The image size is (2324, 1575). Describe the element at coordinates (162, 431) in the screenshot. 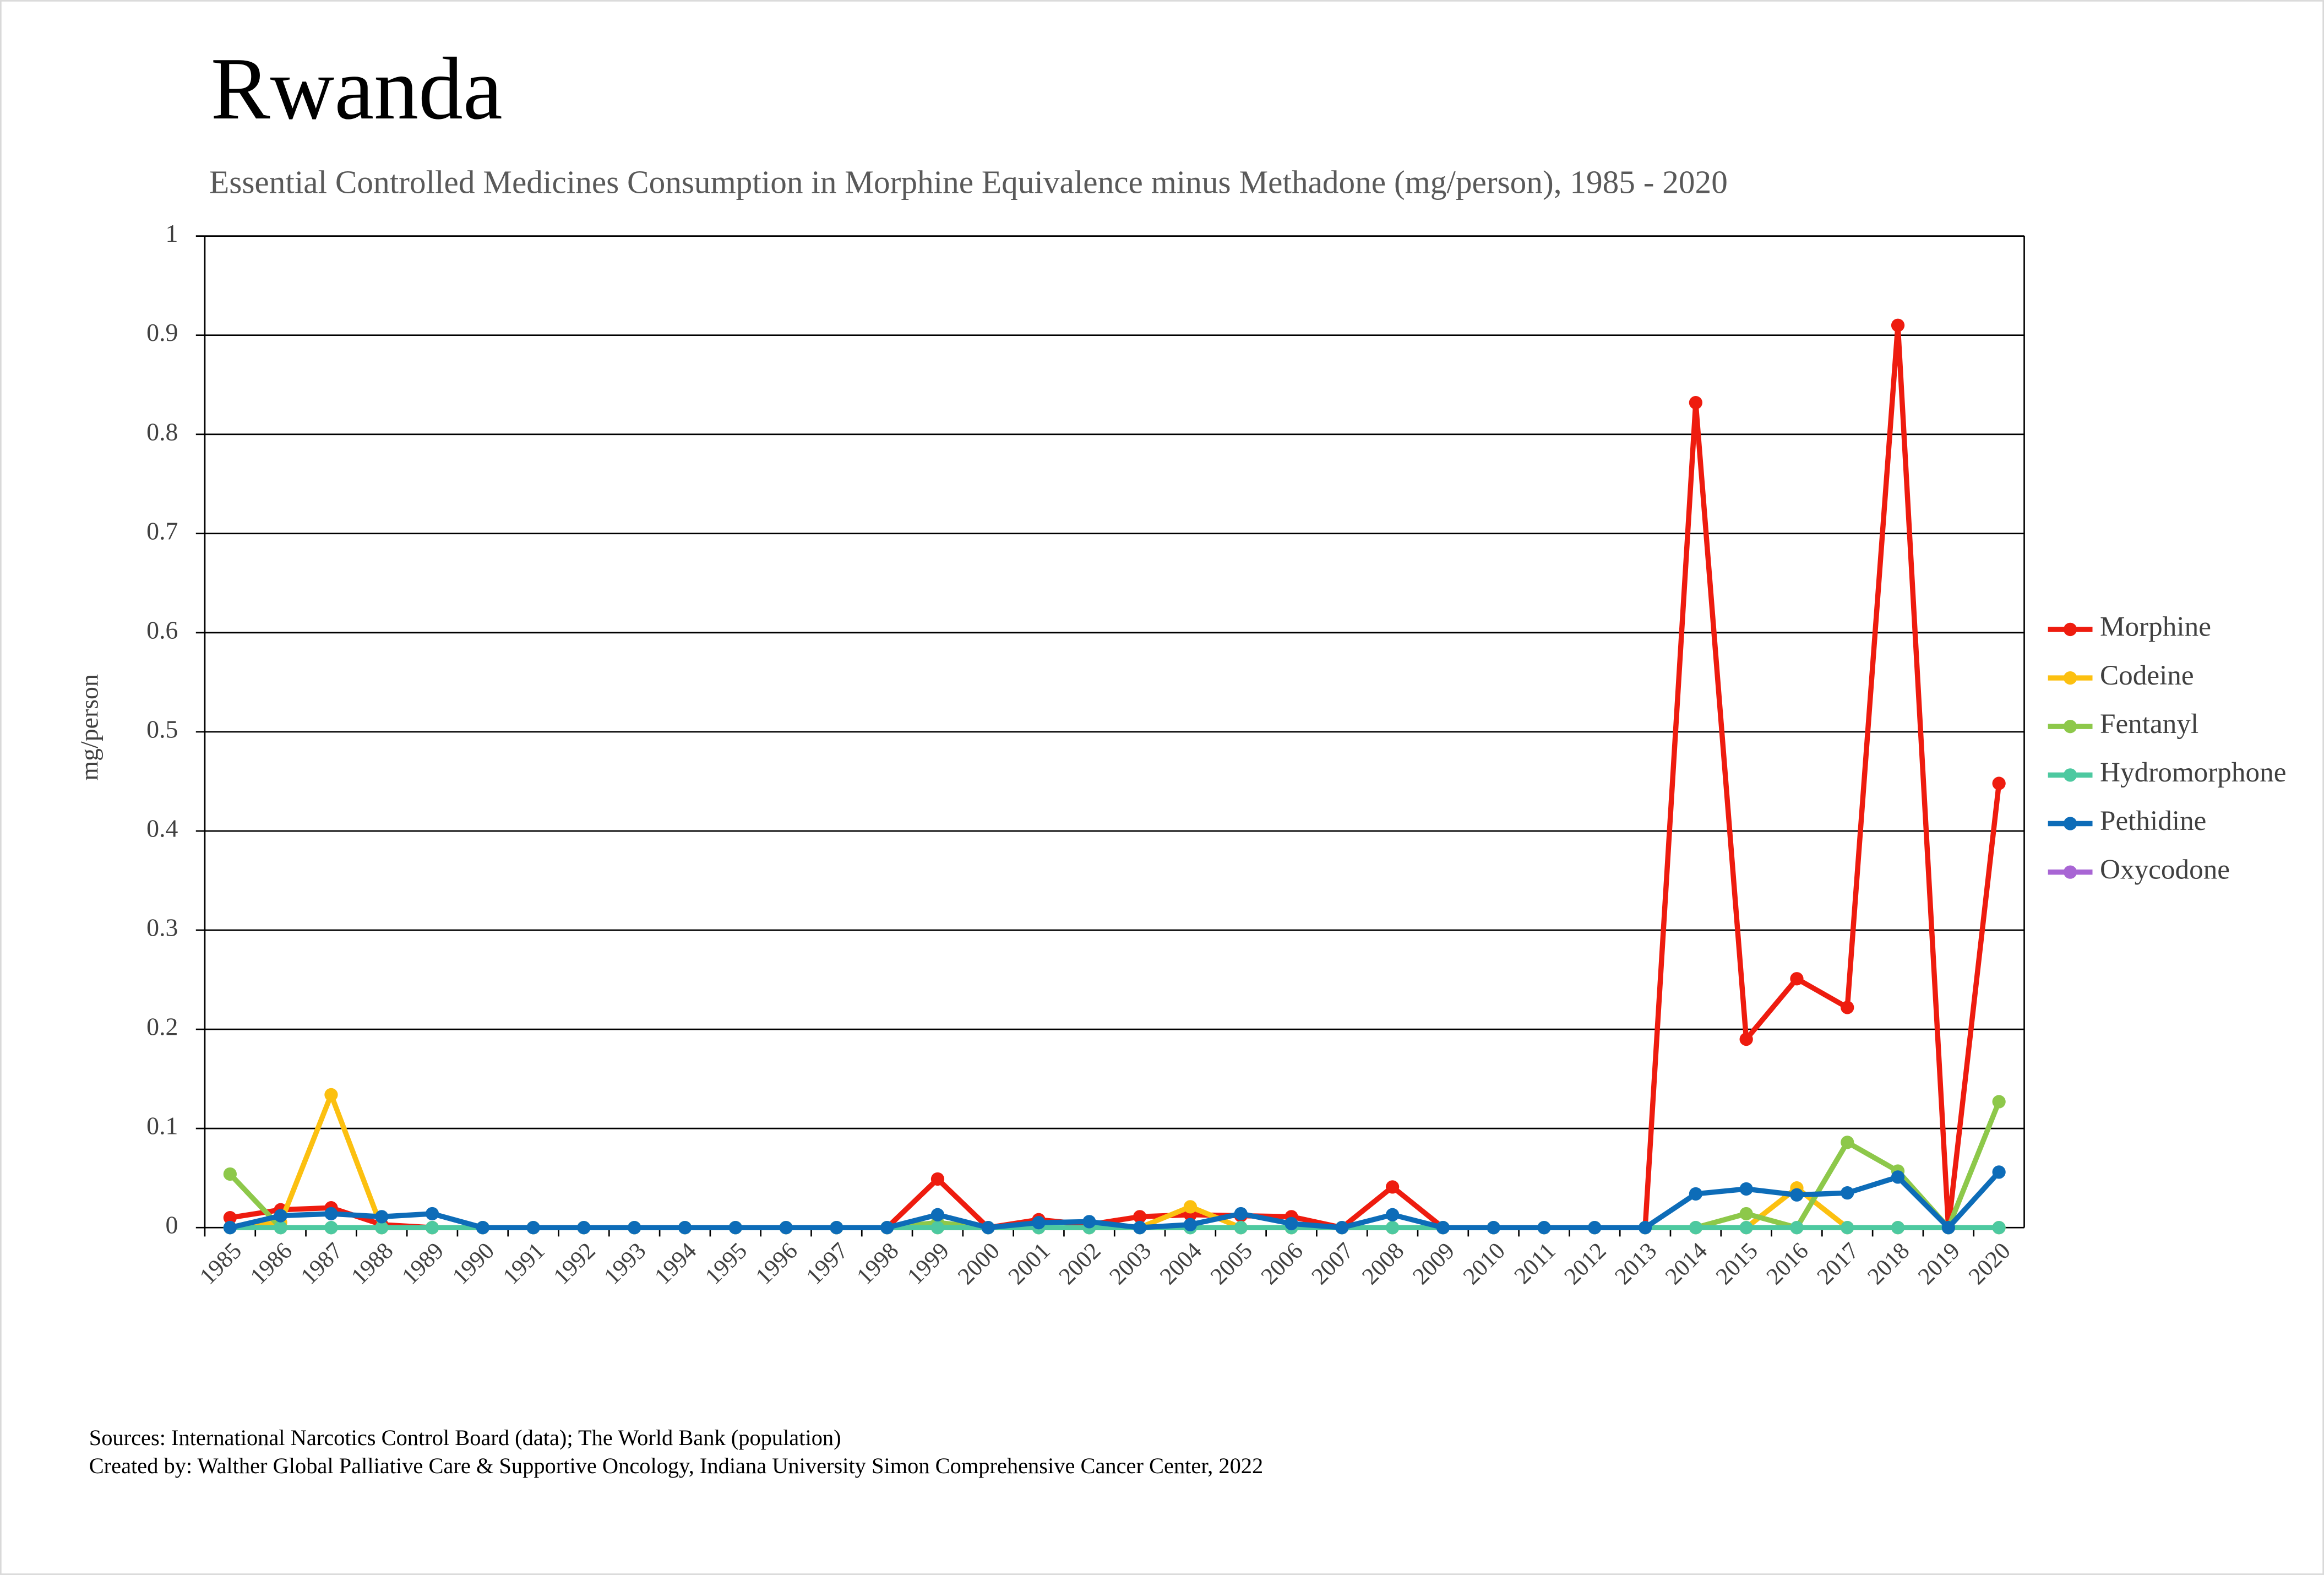

I see `y-tick-label: 0.8` at that location.